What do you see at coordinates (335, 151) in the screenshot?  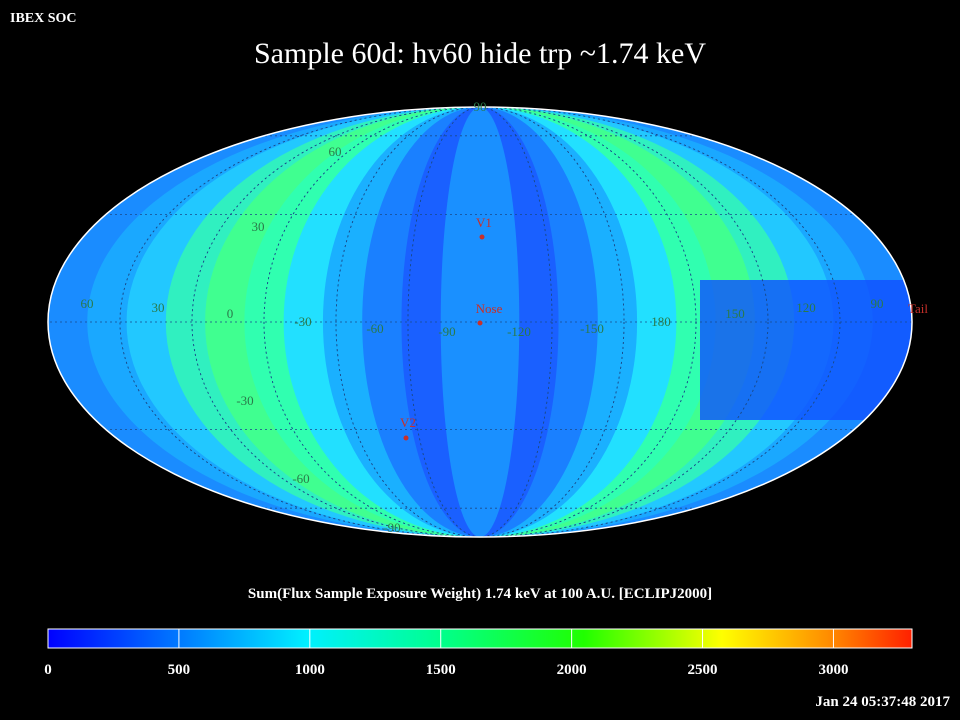 I see `latitude-label: 60` at bounding box center [335, 151].